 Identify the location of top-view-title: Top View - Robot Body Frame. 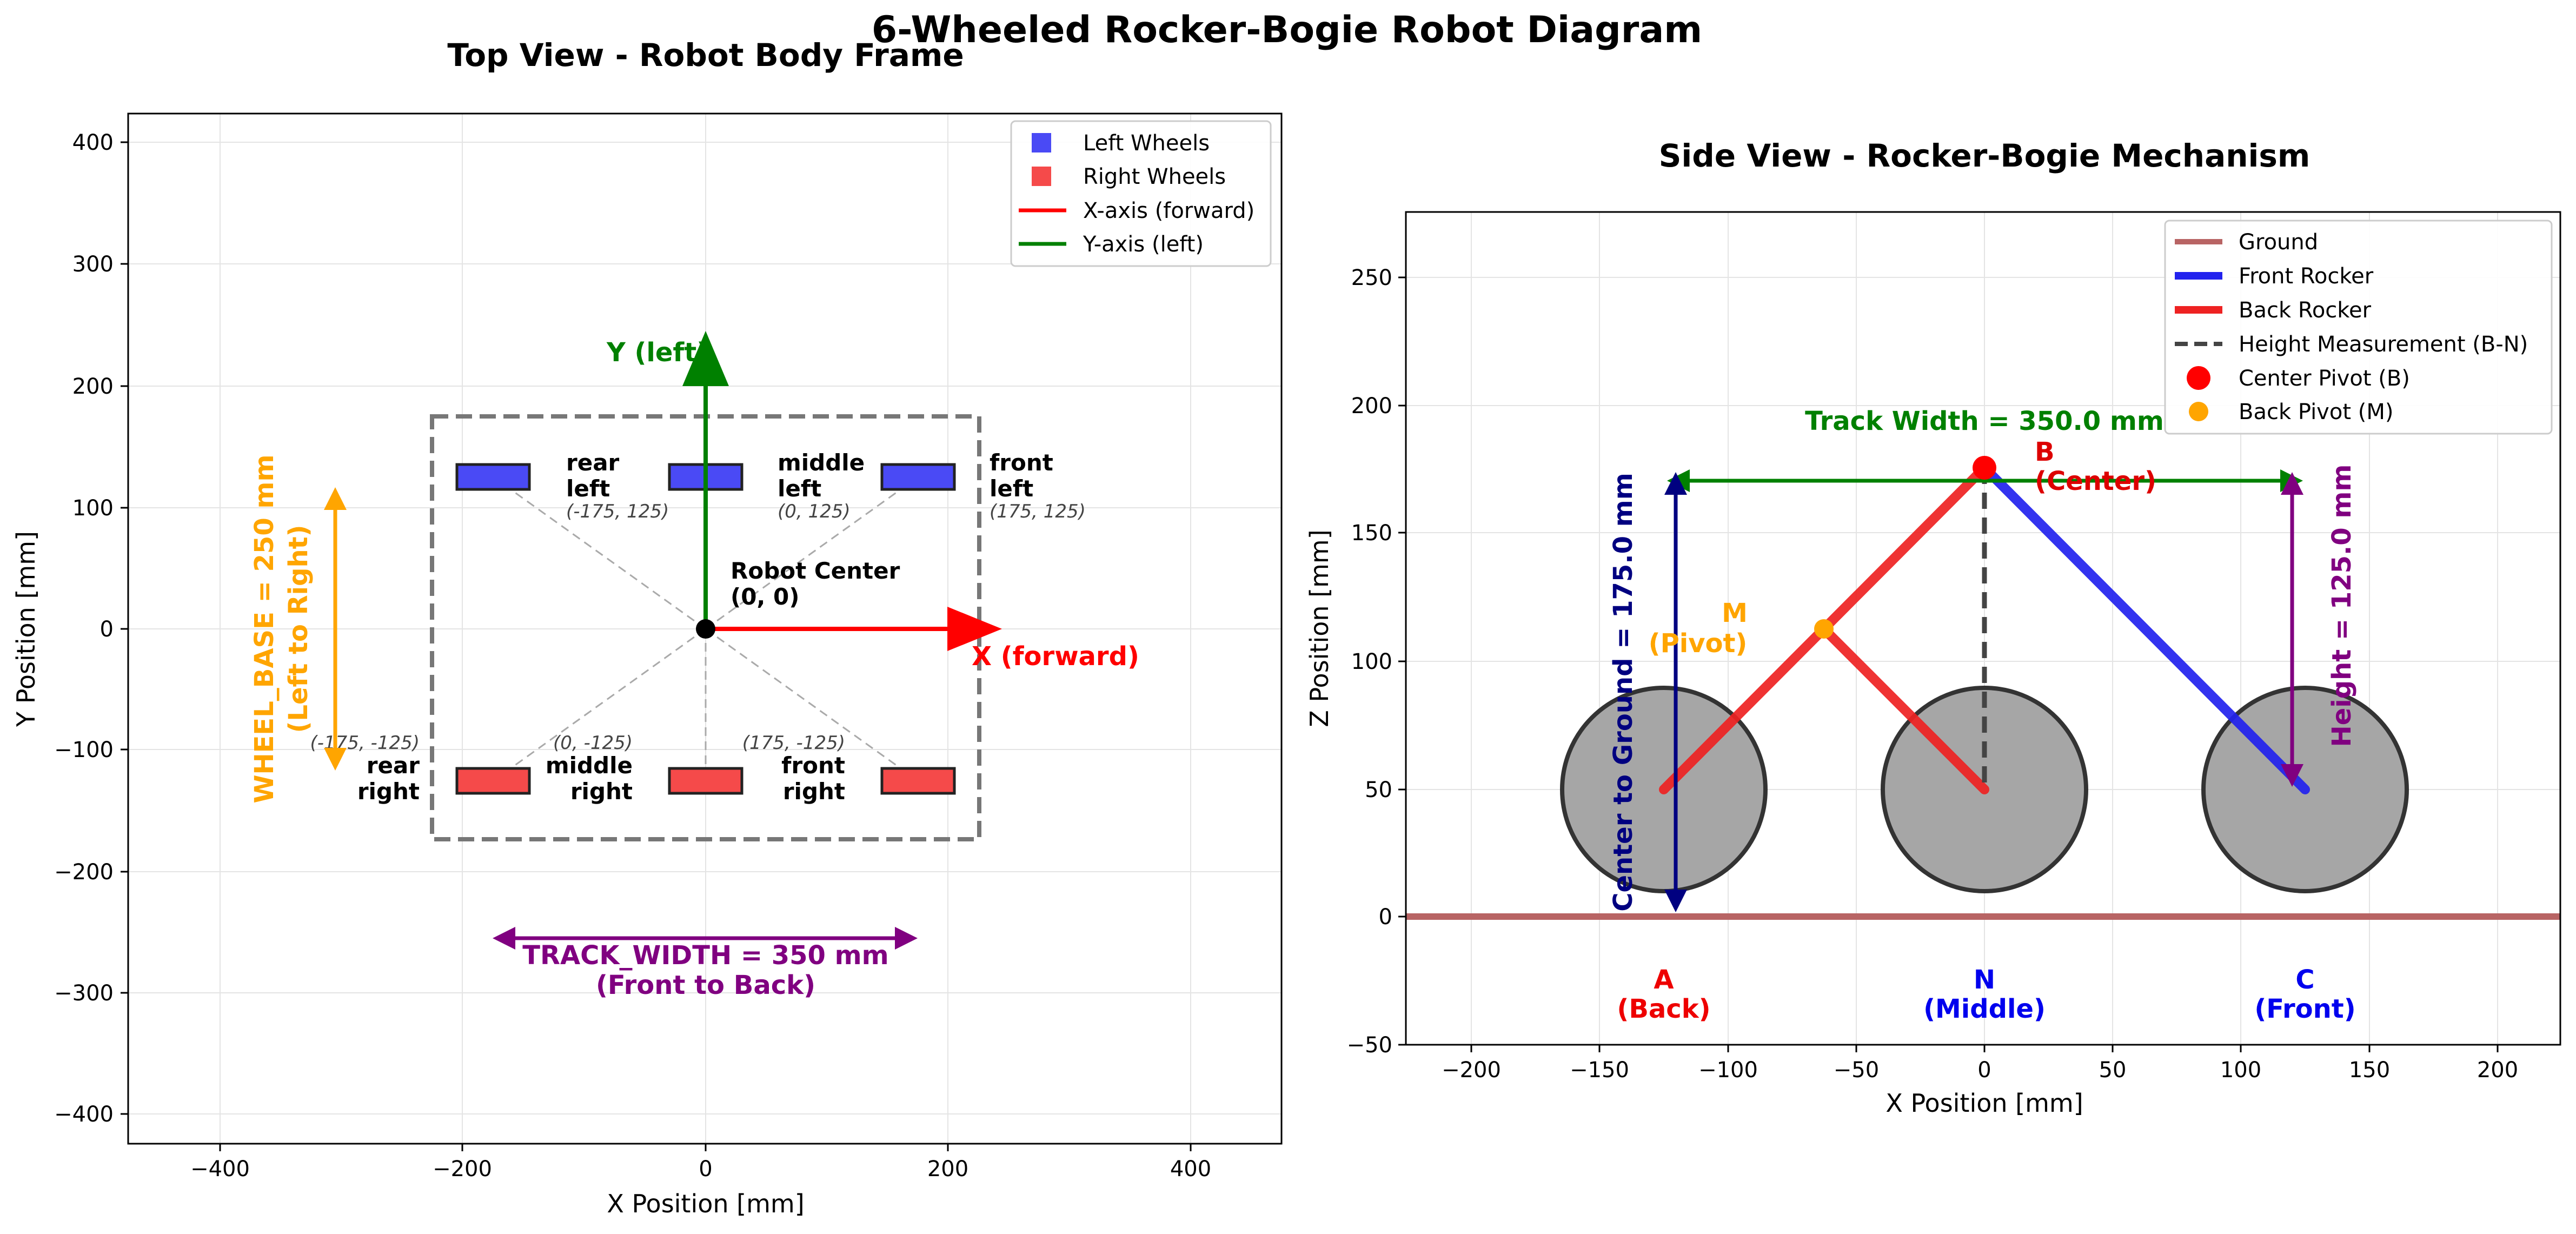
(705, 56).